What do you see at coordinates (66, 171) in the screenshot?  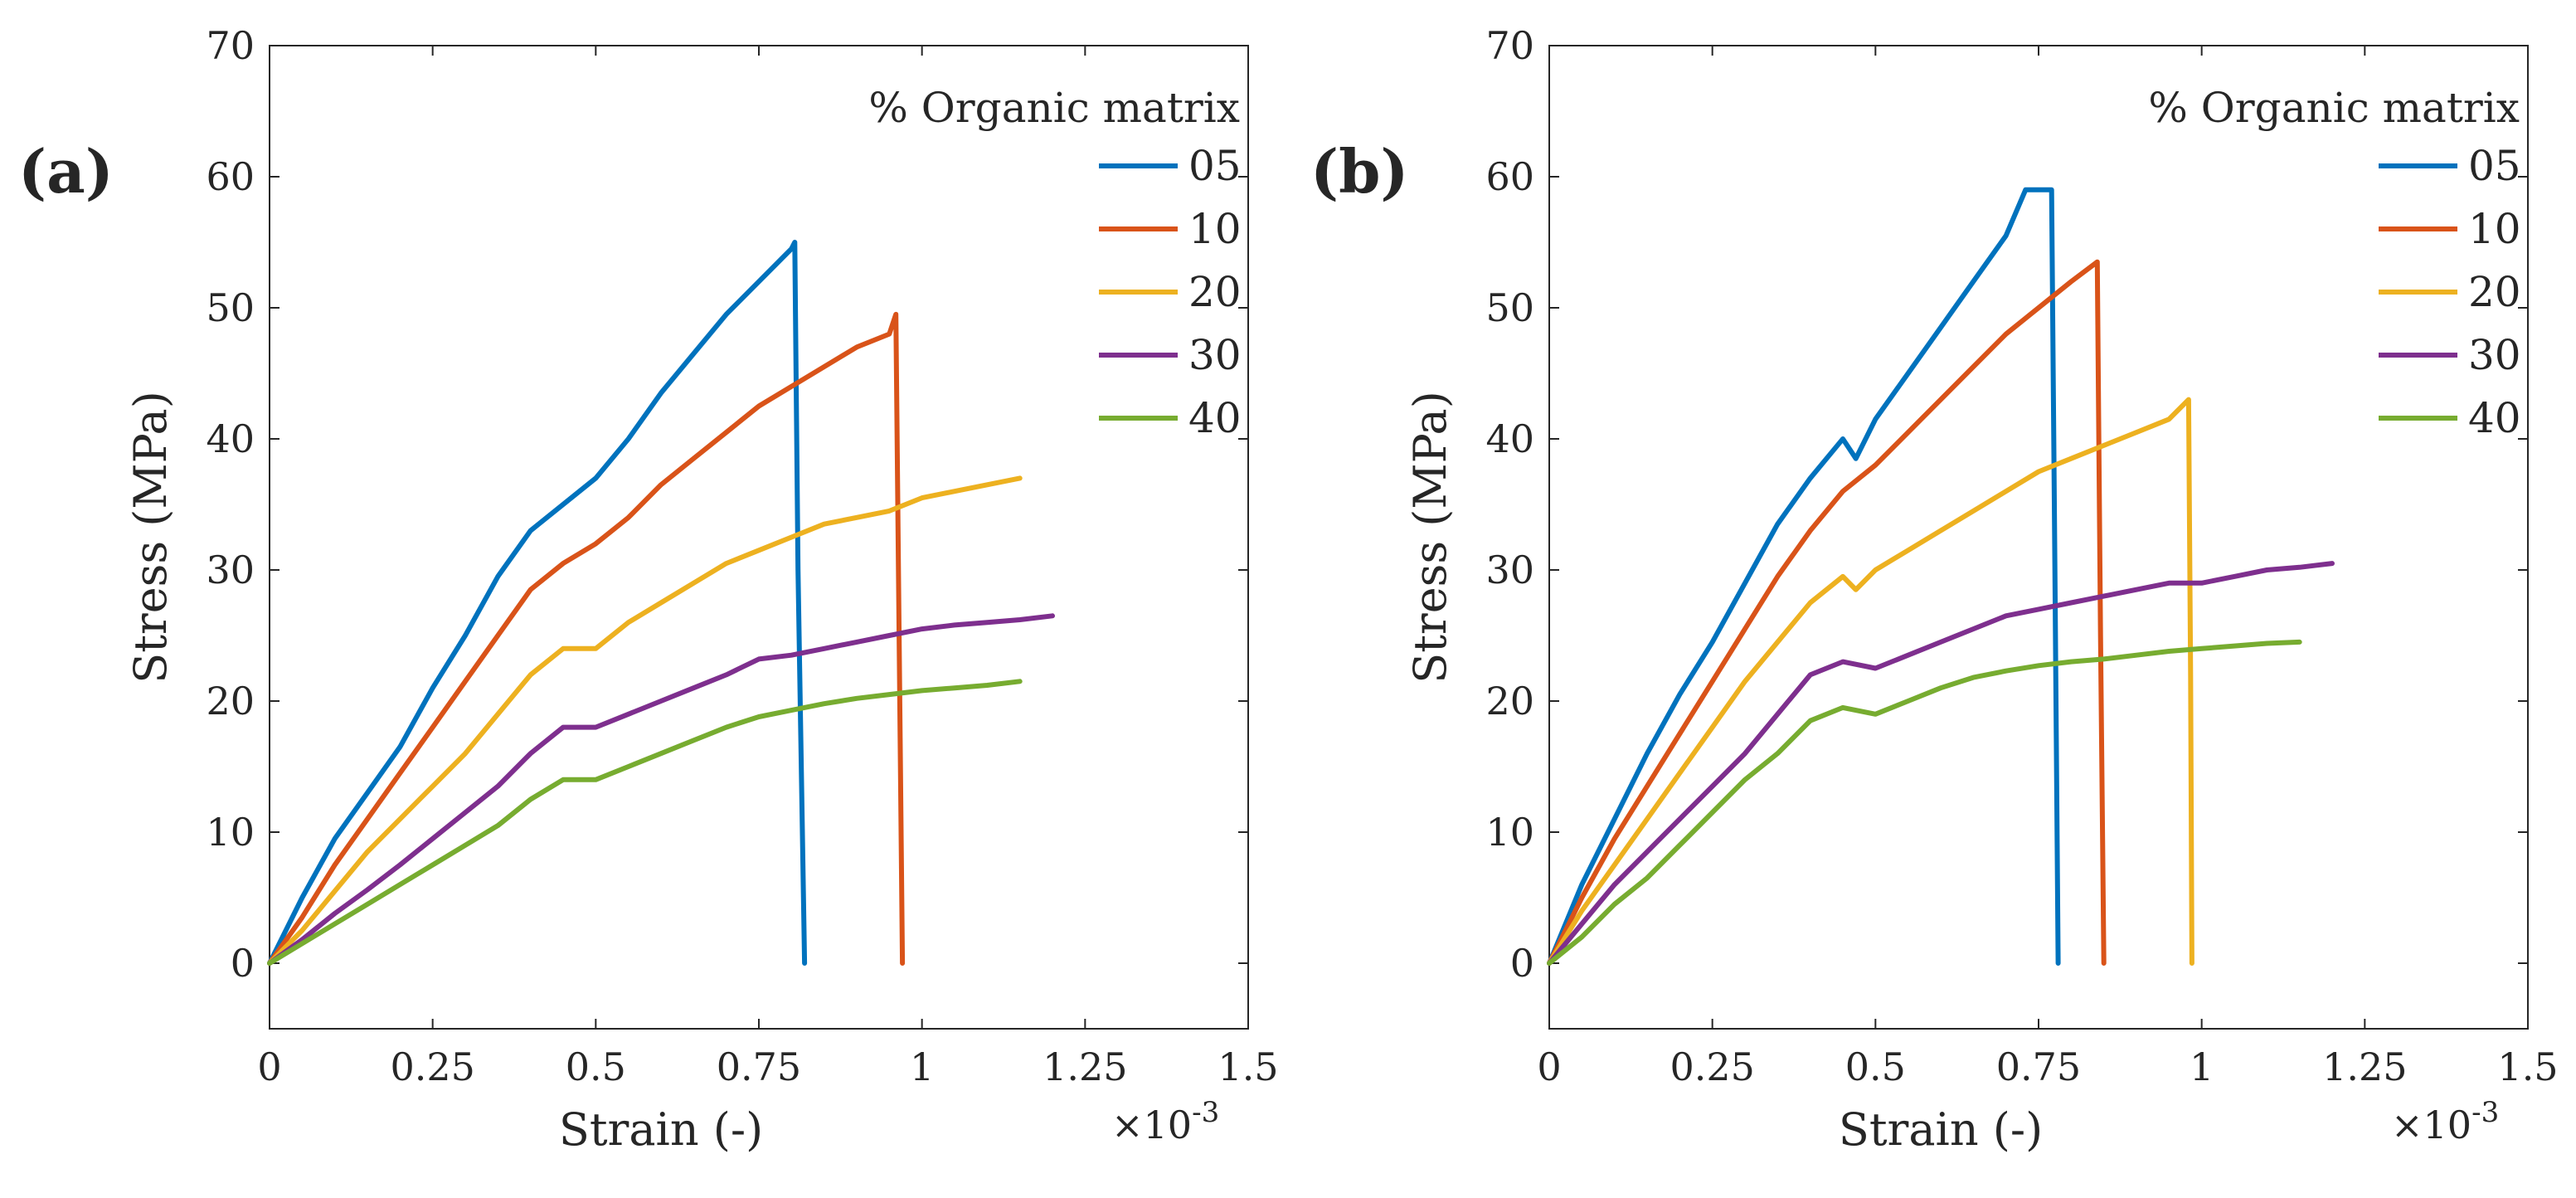 I see `panel-label: (a)` at bounding box center [66, 171].